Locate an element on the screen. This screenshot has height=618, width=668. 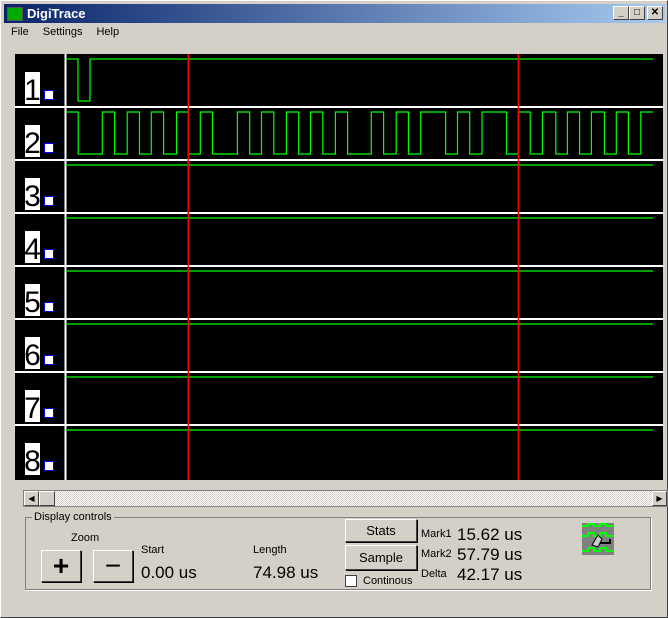
channel-label: 2 is located at coordinates (32, 143).